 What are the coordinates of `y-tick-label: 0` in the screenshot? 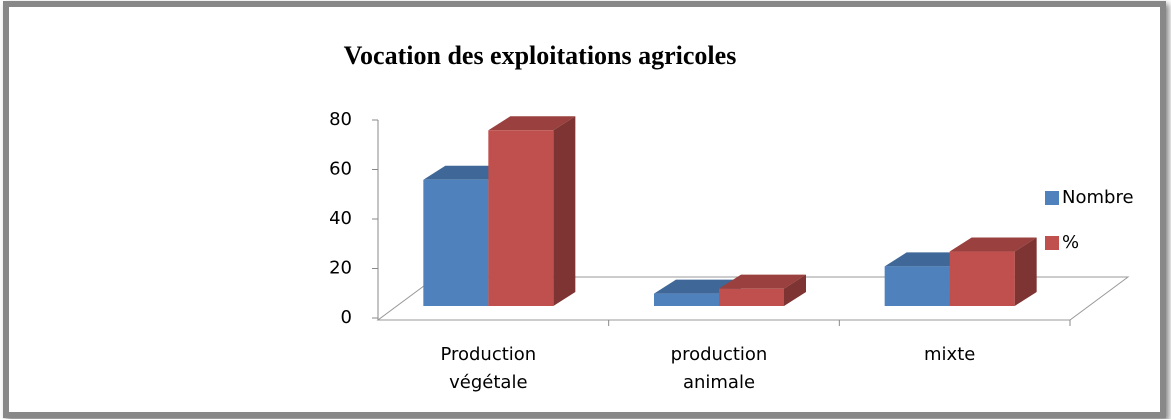 It's located at (346, 317).